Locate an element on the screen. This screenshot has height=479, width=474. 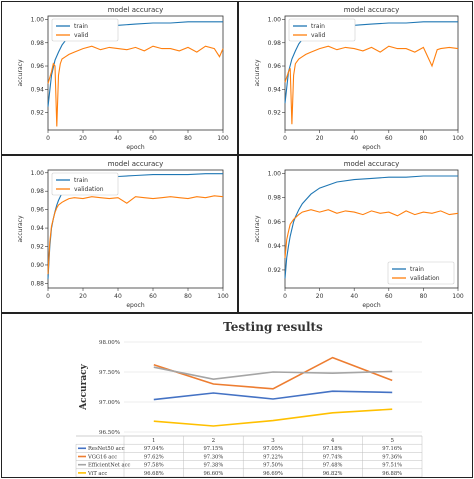
data-value-label: 97.22% is located at coordinates (273, 457).